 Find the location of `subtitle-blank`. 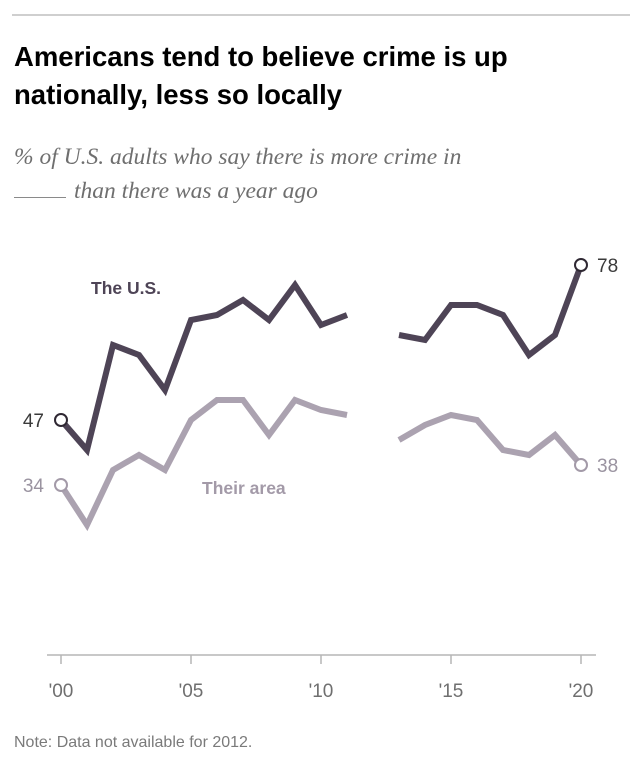

subtitle-blank is located at coordinates (40, 197).